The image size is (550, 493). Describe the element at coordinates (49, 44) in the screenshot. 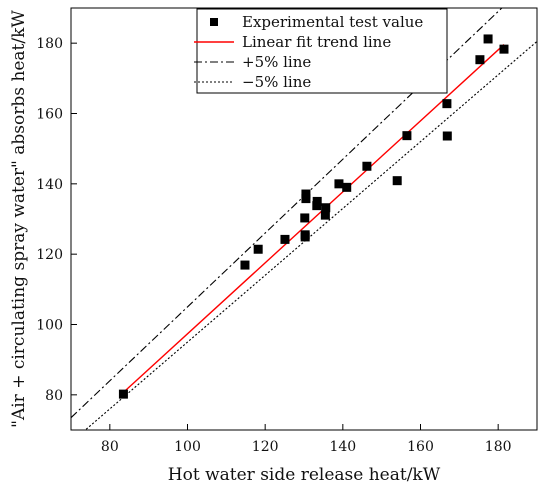

I see `y-tick-label: 180` at that location.